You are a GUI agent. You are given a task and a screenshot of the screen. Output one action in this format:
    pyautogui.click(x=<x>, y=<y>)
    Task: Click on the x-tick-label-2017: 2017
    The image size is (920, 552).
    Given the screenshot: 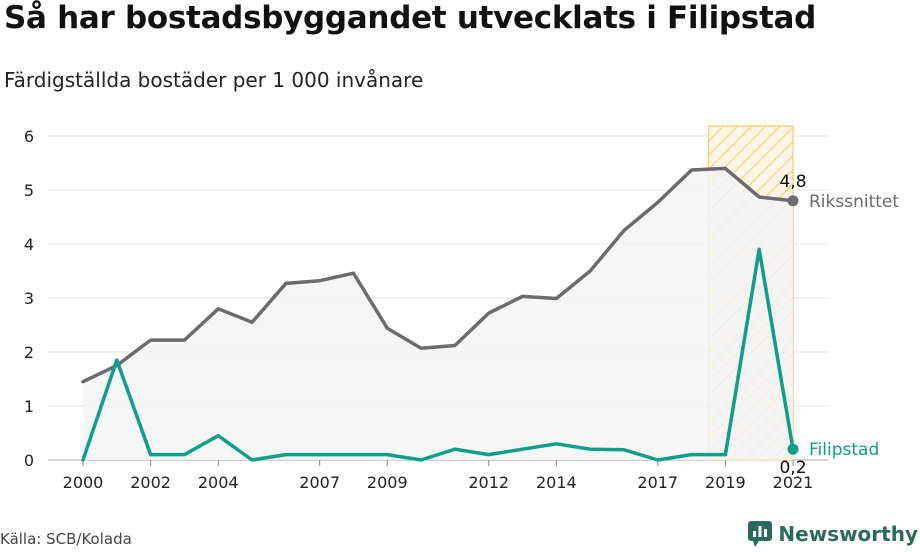 What is the action you would take?
    pyautogui.click(x=657, y=482)
    